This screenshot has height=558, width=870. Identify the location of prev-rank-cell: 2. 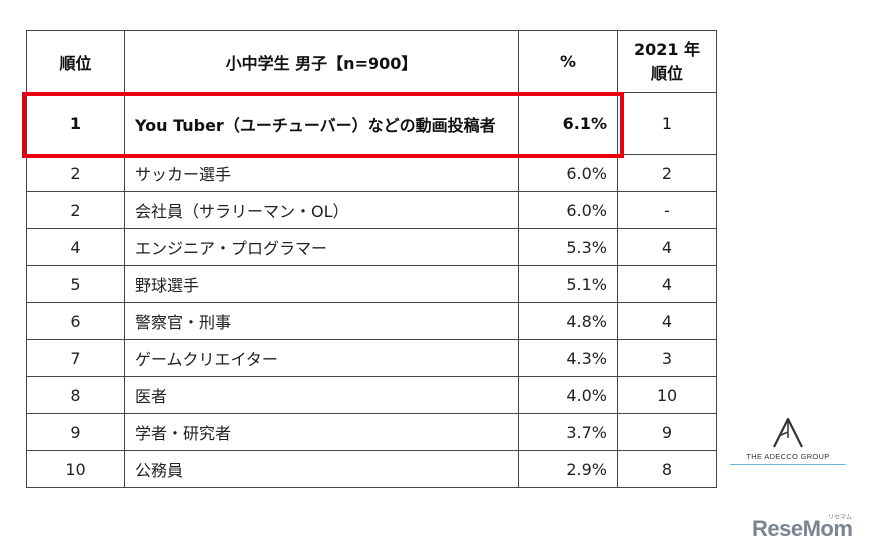
(667, 173).